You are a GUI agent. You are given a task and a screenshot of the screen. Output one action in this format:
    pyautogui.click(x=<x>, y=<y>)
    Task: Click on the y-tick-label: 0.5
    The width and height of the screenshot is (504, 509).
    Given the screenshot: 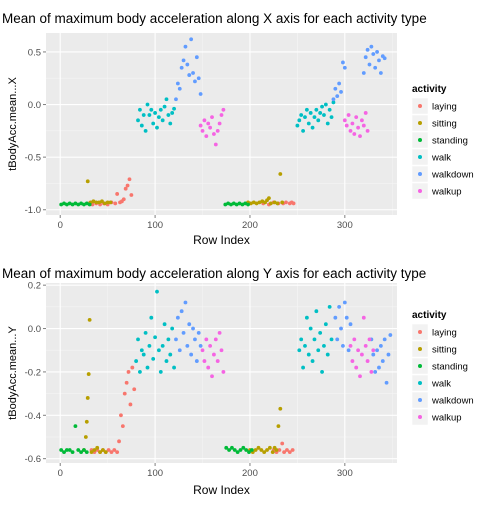 What is the action you would take?
    pyautogui.click(x=34, y=52)
    